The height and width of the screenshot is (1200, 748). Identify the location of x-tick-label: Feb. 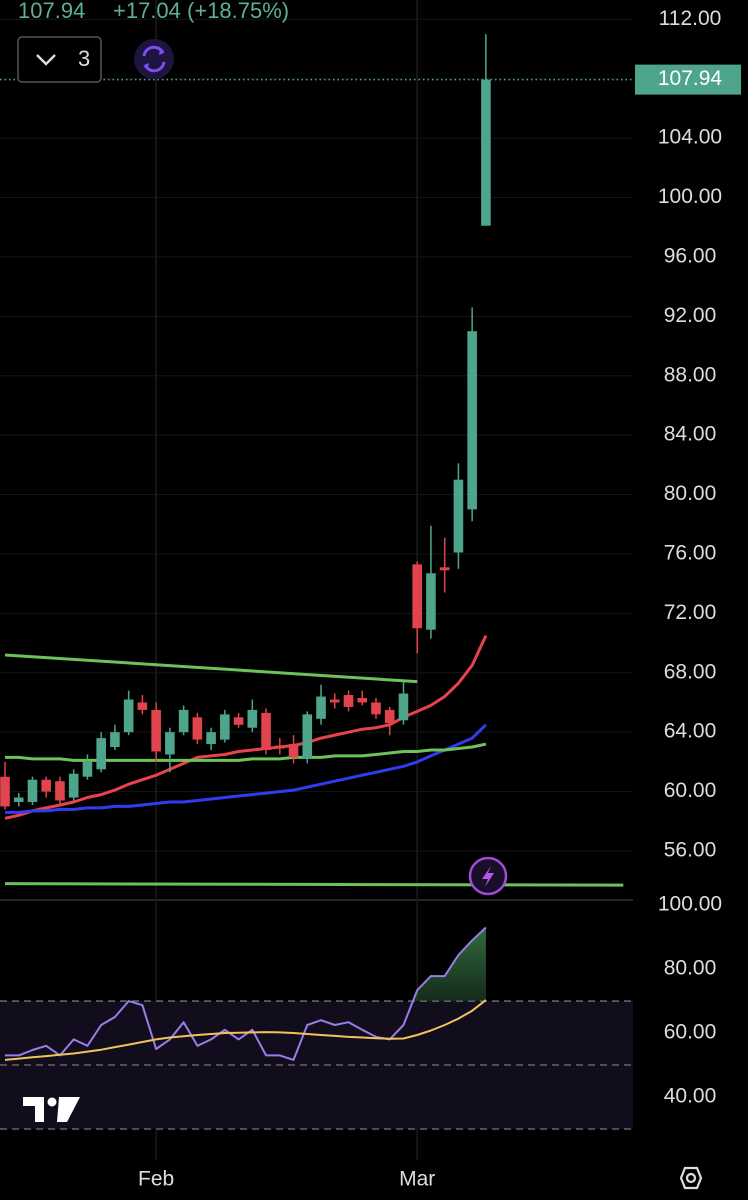
(156, 1179).